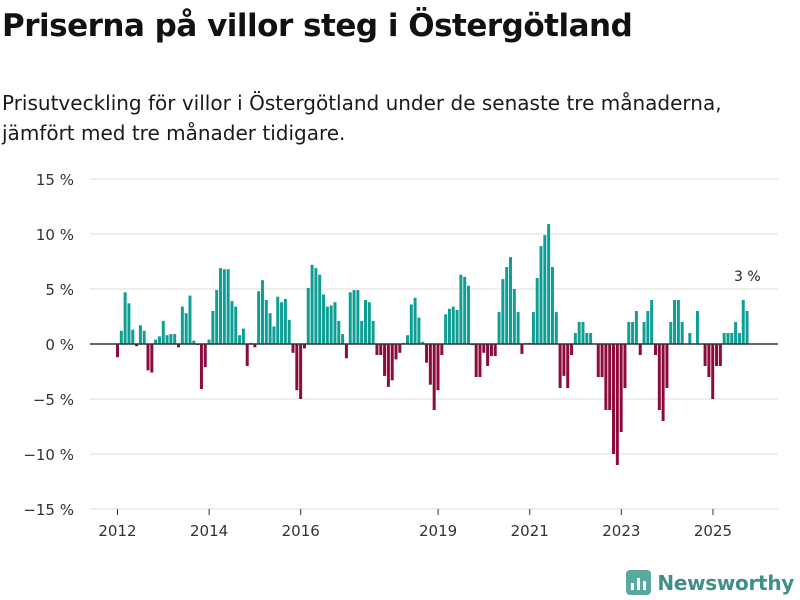 Image resolution: width=800 pixels, height=600 pixels. I want to click on last-value-label: 3 %, so click(747, 277).